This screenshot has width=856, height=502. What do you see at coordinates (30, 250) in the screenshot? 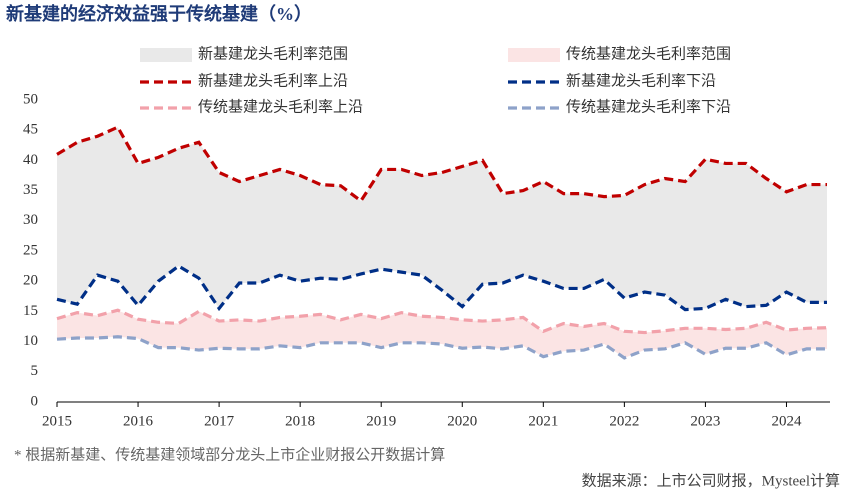
I see `y-tick-label: 25` at bounding box center [30, 250].